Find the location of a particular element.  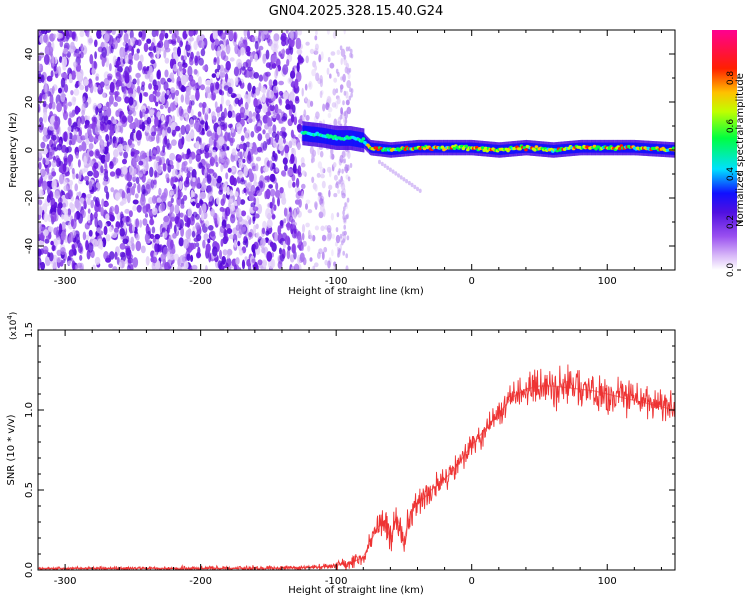

snr-x-tick-label: -100 is located at coordinates (336, 581).